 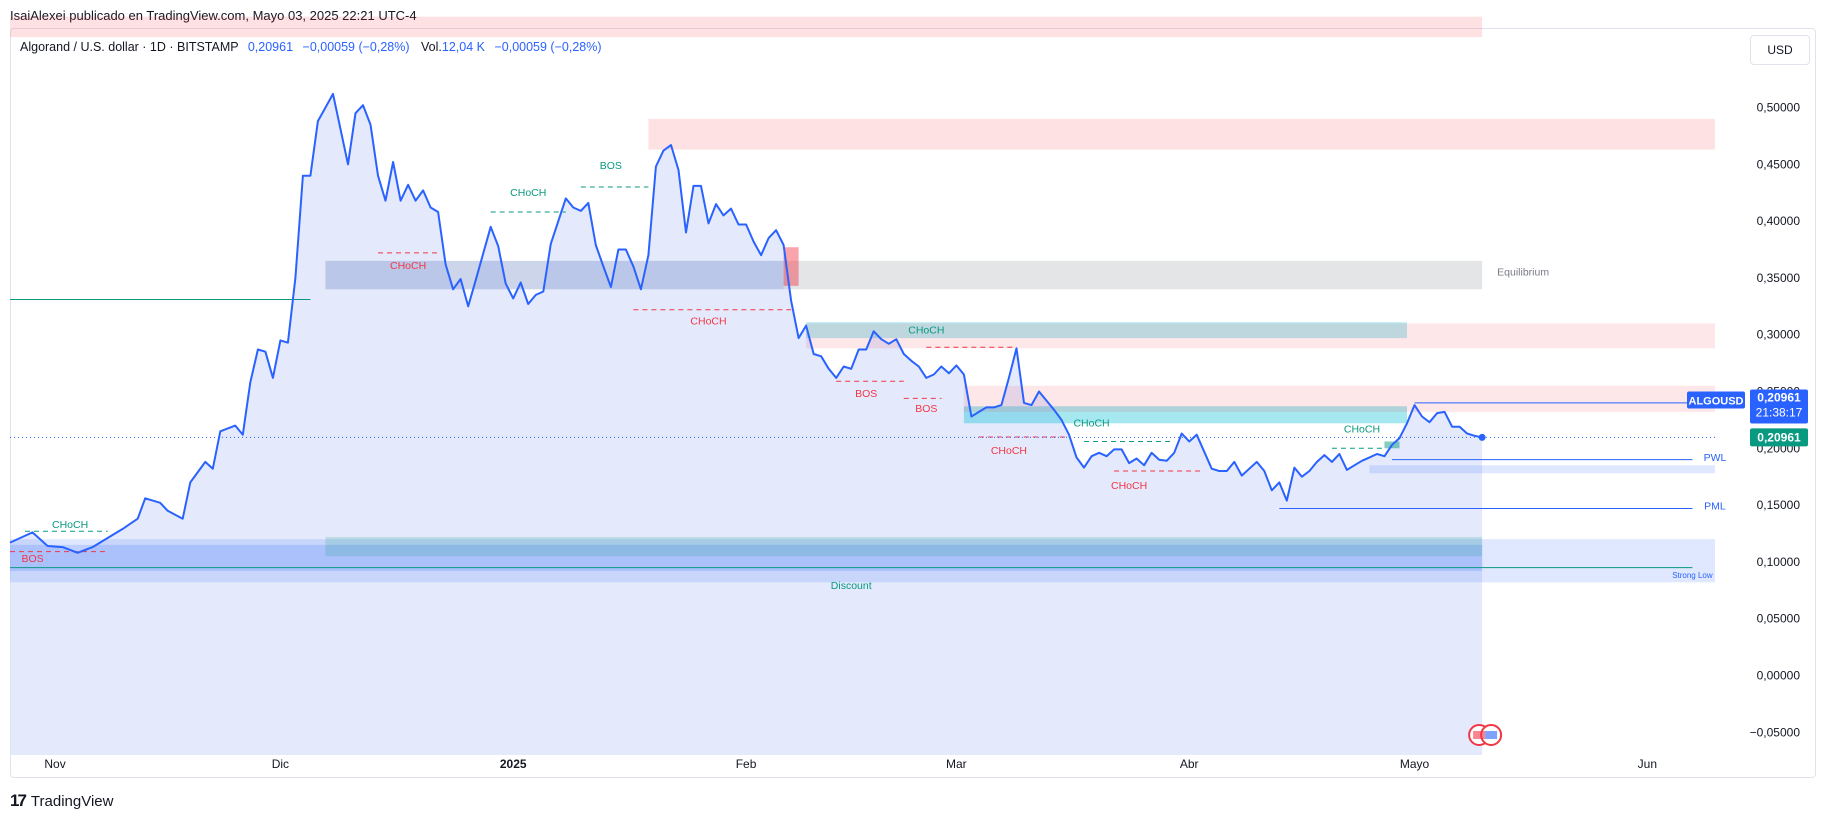 What do you see at coordinates (851, 586) in the screenshot?
I see `smc-label: Discount` at bounding box center [851, 586].